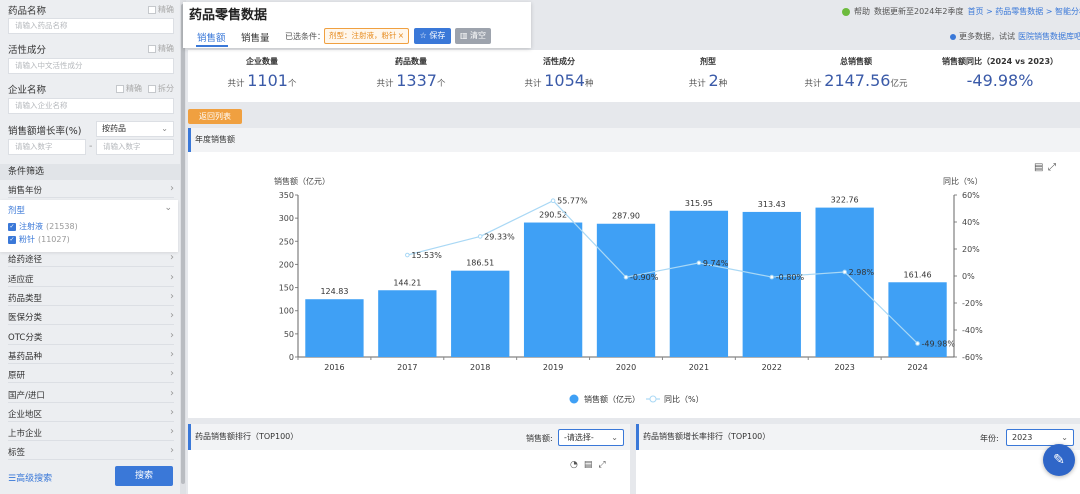  I want to click on hospital-db-link: 医院销售数据库吧, so click(1049, 36).